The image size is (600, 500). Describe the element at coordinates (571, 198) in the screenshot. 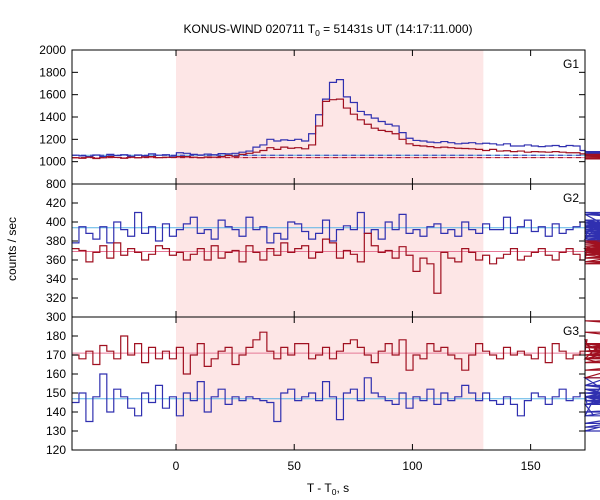

I see `panel-label: G2` at that location.